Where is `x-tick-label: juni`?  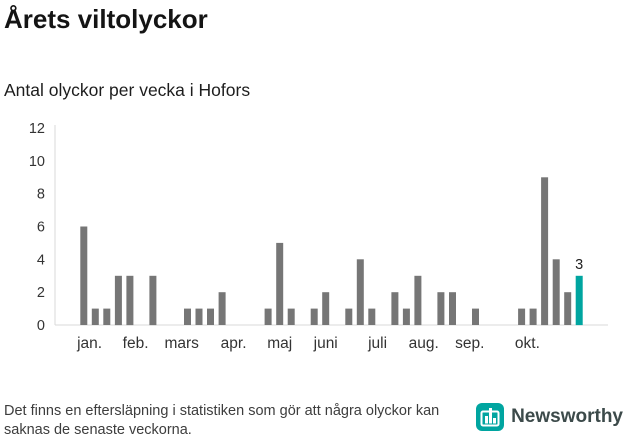 x-tick-label: juni is located at coordinates (325, 343).